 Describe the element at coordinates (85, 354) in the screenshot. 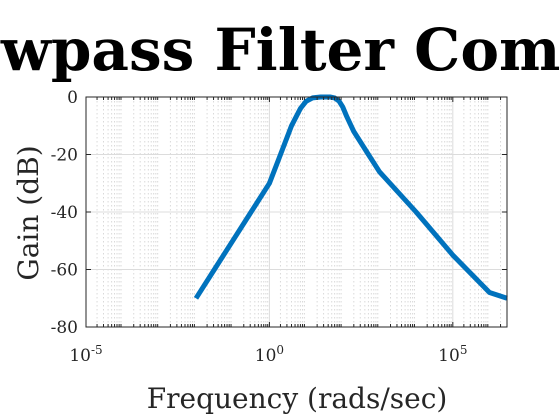

I see `x-tick-label: 10⁻⁵` at that location.